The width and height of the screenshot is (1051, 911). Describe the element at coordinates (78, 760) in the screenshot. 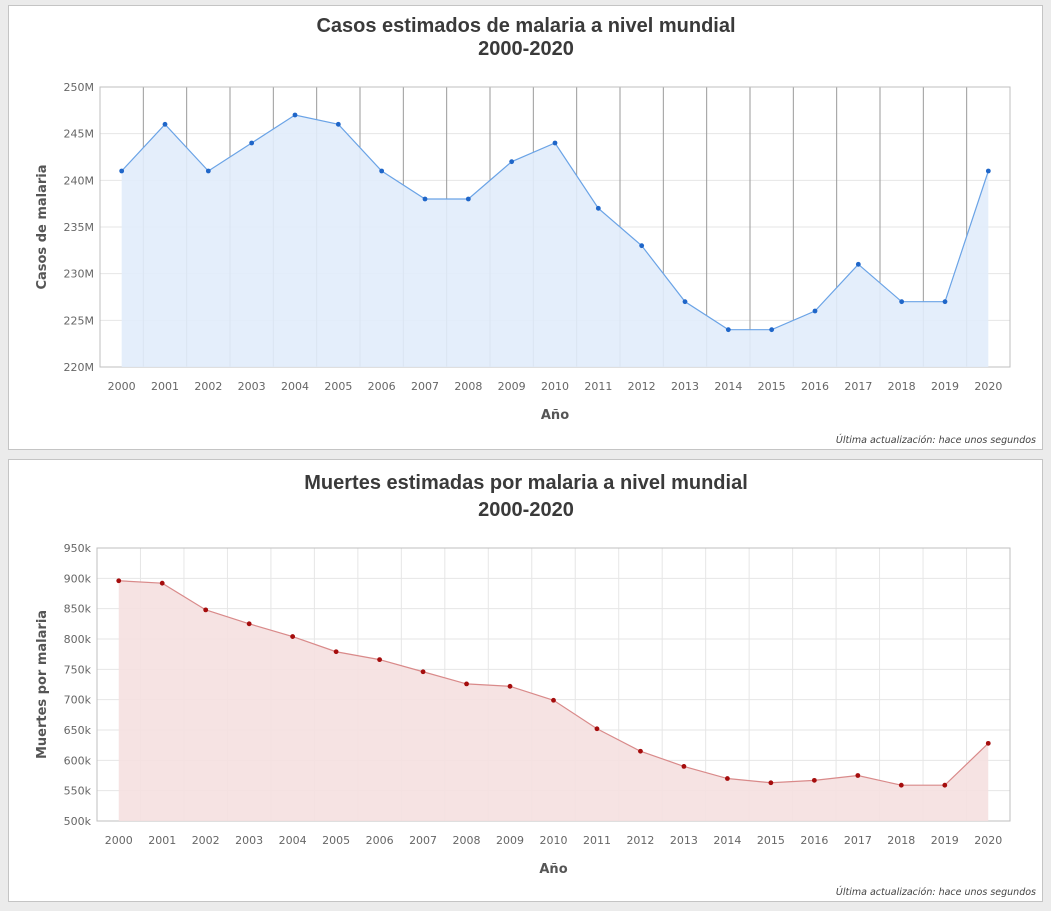

I see `y-tick-label: 600k` at that location.